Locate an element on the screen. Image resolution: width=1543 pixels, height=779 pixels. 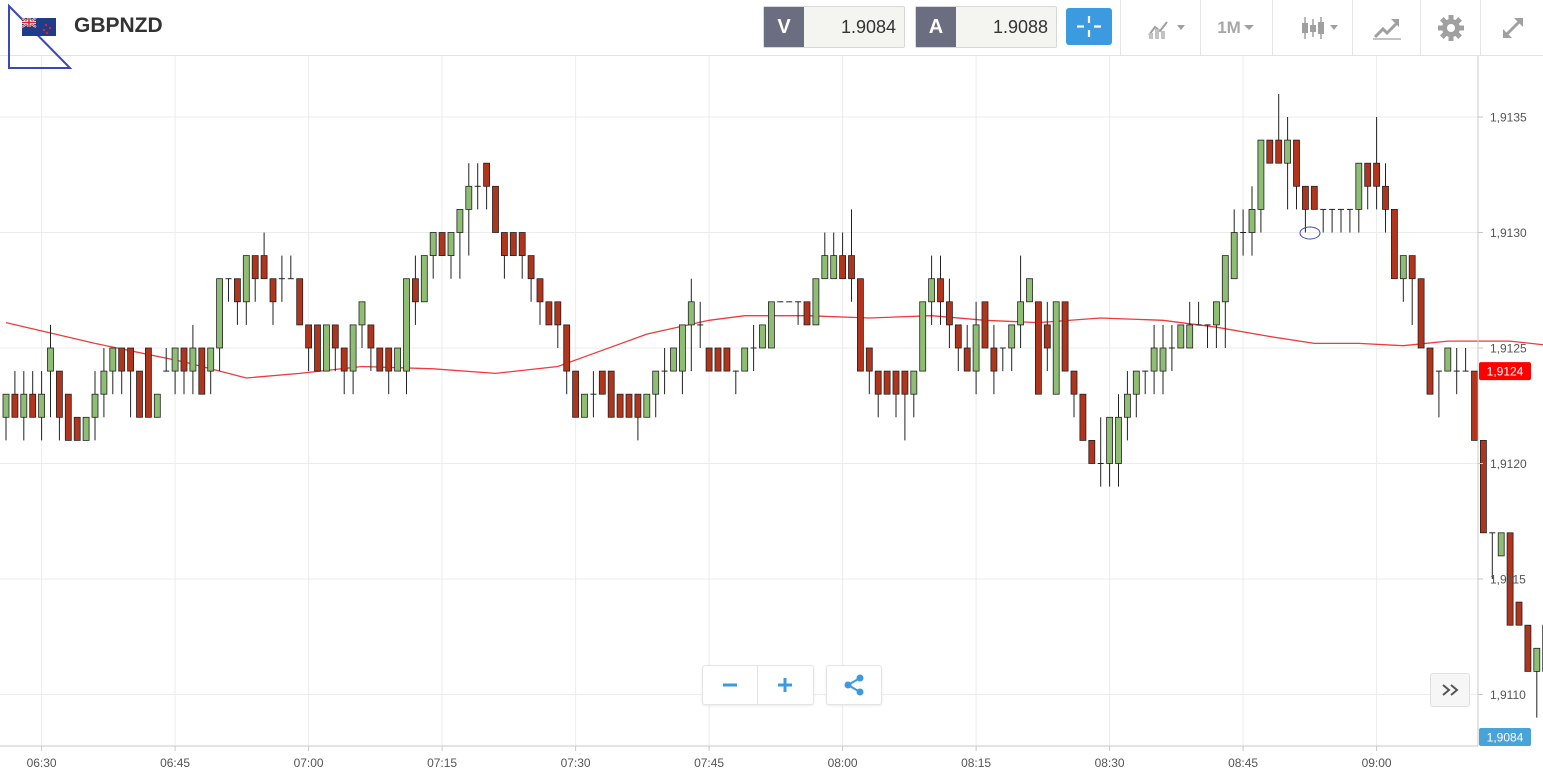
scroll-to-latest-button is located at coordinates (1450, 690).